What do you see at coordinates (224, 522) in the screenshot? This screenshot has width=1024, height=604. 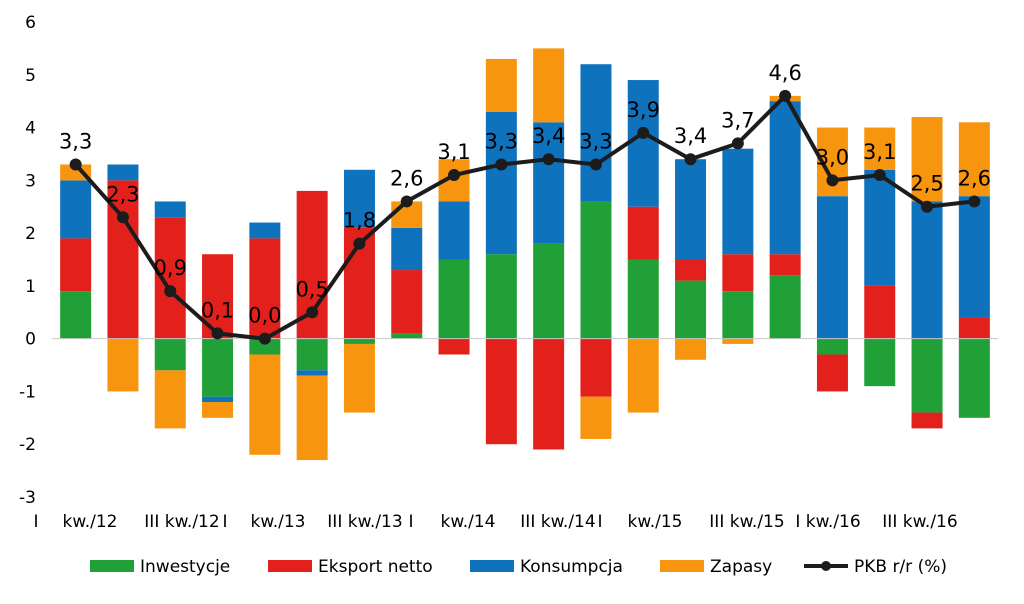 I see `x-tick-label: I` at bounding box center [224, 522].